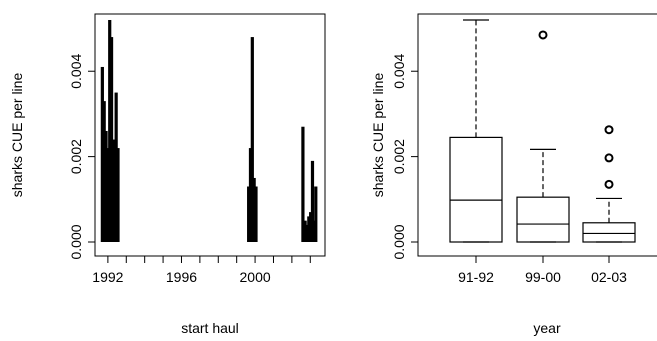  Describe the element at coordinates (76, 156) in the screenshot. I see `left-y-tick-label-1: 0.002` at that location.